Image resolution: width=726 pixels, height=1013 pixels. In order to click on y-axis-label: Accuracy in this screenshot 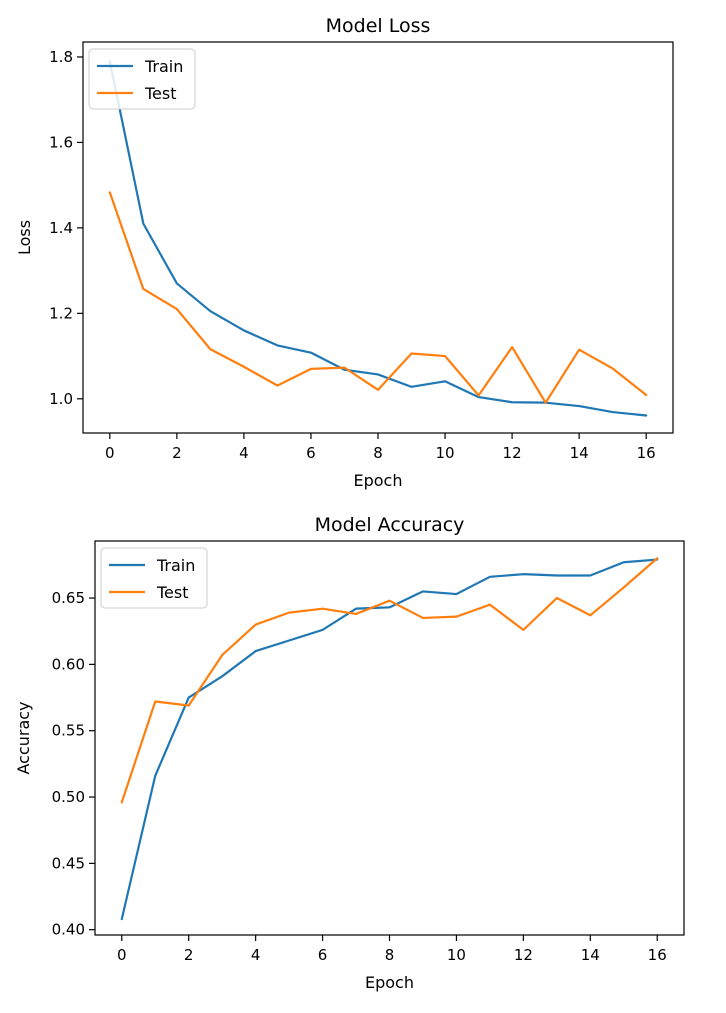, I will do `click(23, 737)`.